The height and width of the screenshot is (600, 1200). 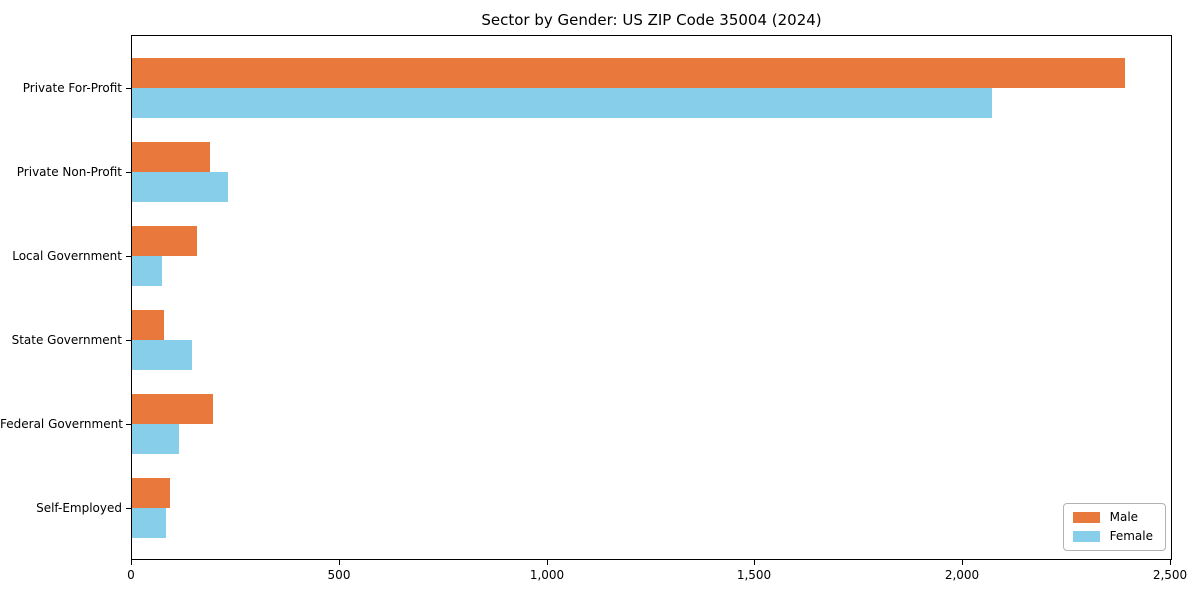 What do you see at coordinates (131, 575) in the screenshot?
I see `x-tick-label-0: 0` at bounding box center [131, 575].